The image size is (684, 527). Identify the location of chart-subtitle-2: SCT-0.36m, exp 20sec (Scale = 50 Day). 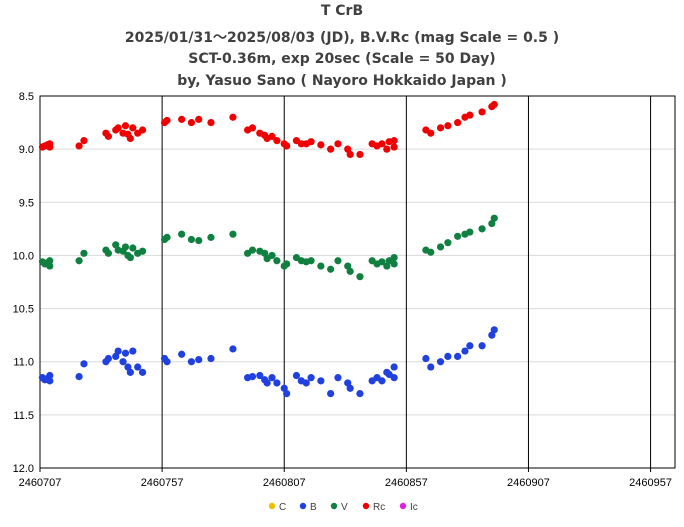
(342, 59).